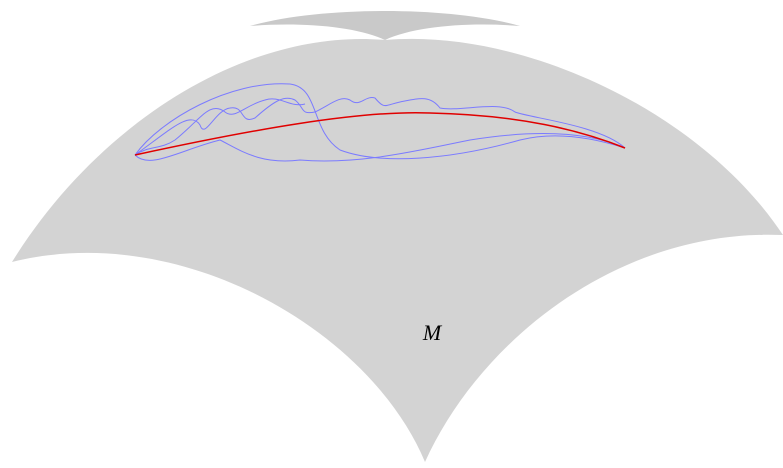  I want to click on manifold-label: M, so click(432, 332).